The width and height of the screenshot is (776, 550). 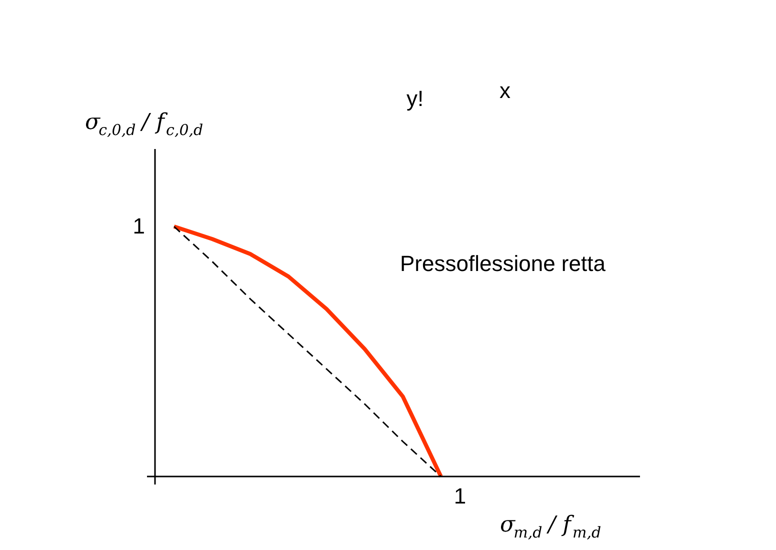 What do you see at coordinates (503, 263) in the screenshot?
I see `annotation: Pressoflessione retta` at bounding box center [503, 263].